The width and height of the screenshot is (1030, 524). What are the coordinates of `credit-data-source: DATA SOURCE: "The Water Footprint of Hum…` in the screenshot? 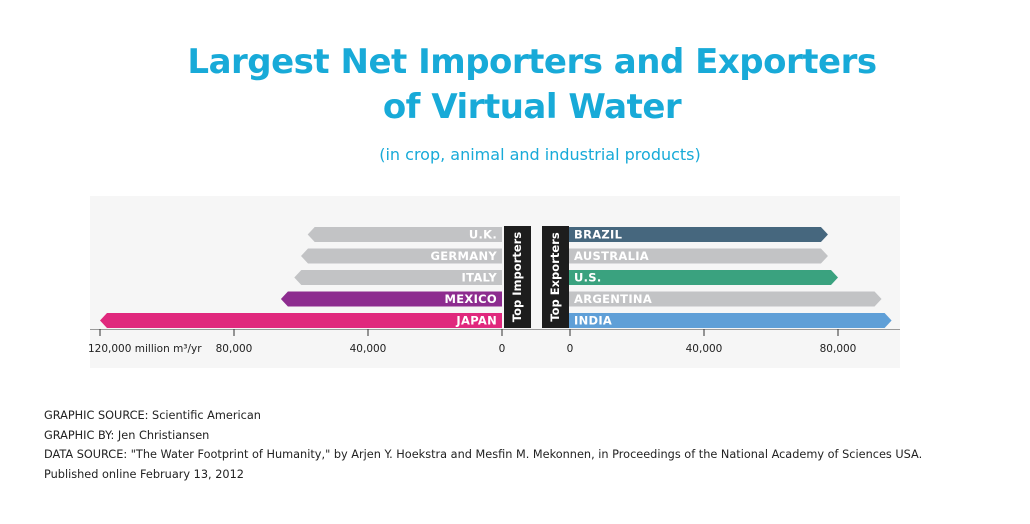 It's located at (483, 454).